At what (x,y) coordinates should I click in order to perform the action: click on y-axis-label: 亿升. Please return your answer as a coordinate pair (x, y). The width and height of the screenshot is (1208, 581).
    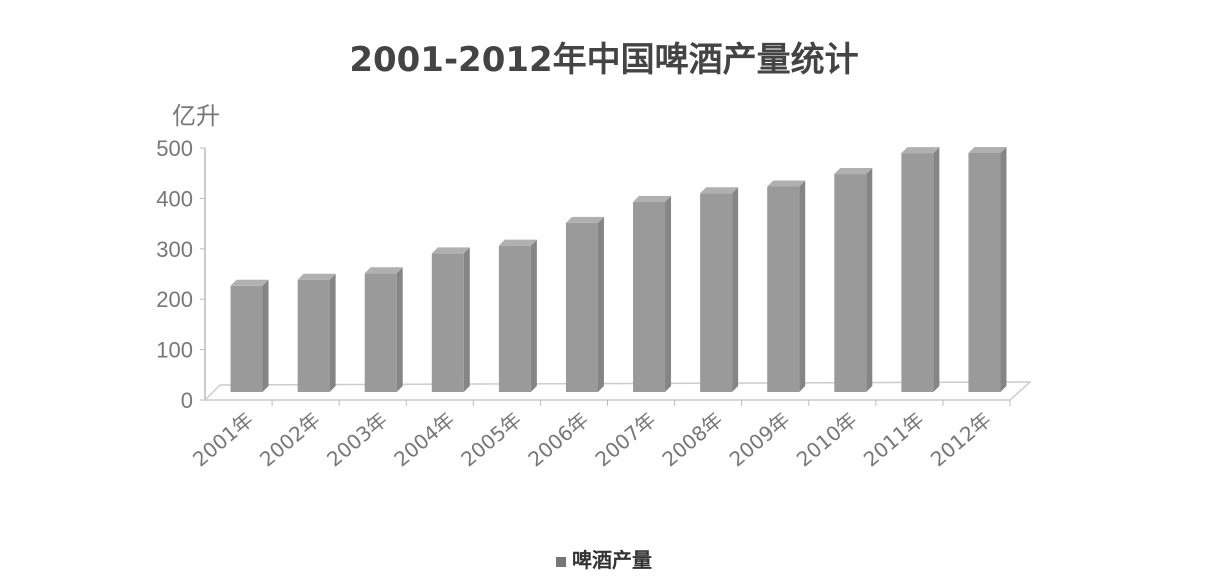
    Looking at the image, I should click on (196, 116).